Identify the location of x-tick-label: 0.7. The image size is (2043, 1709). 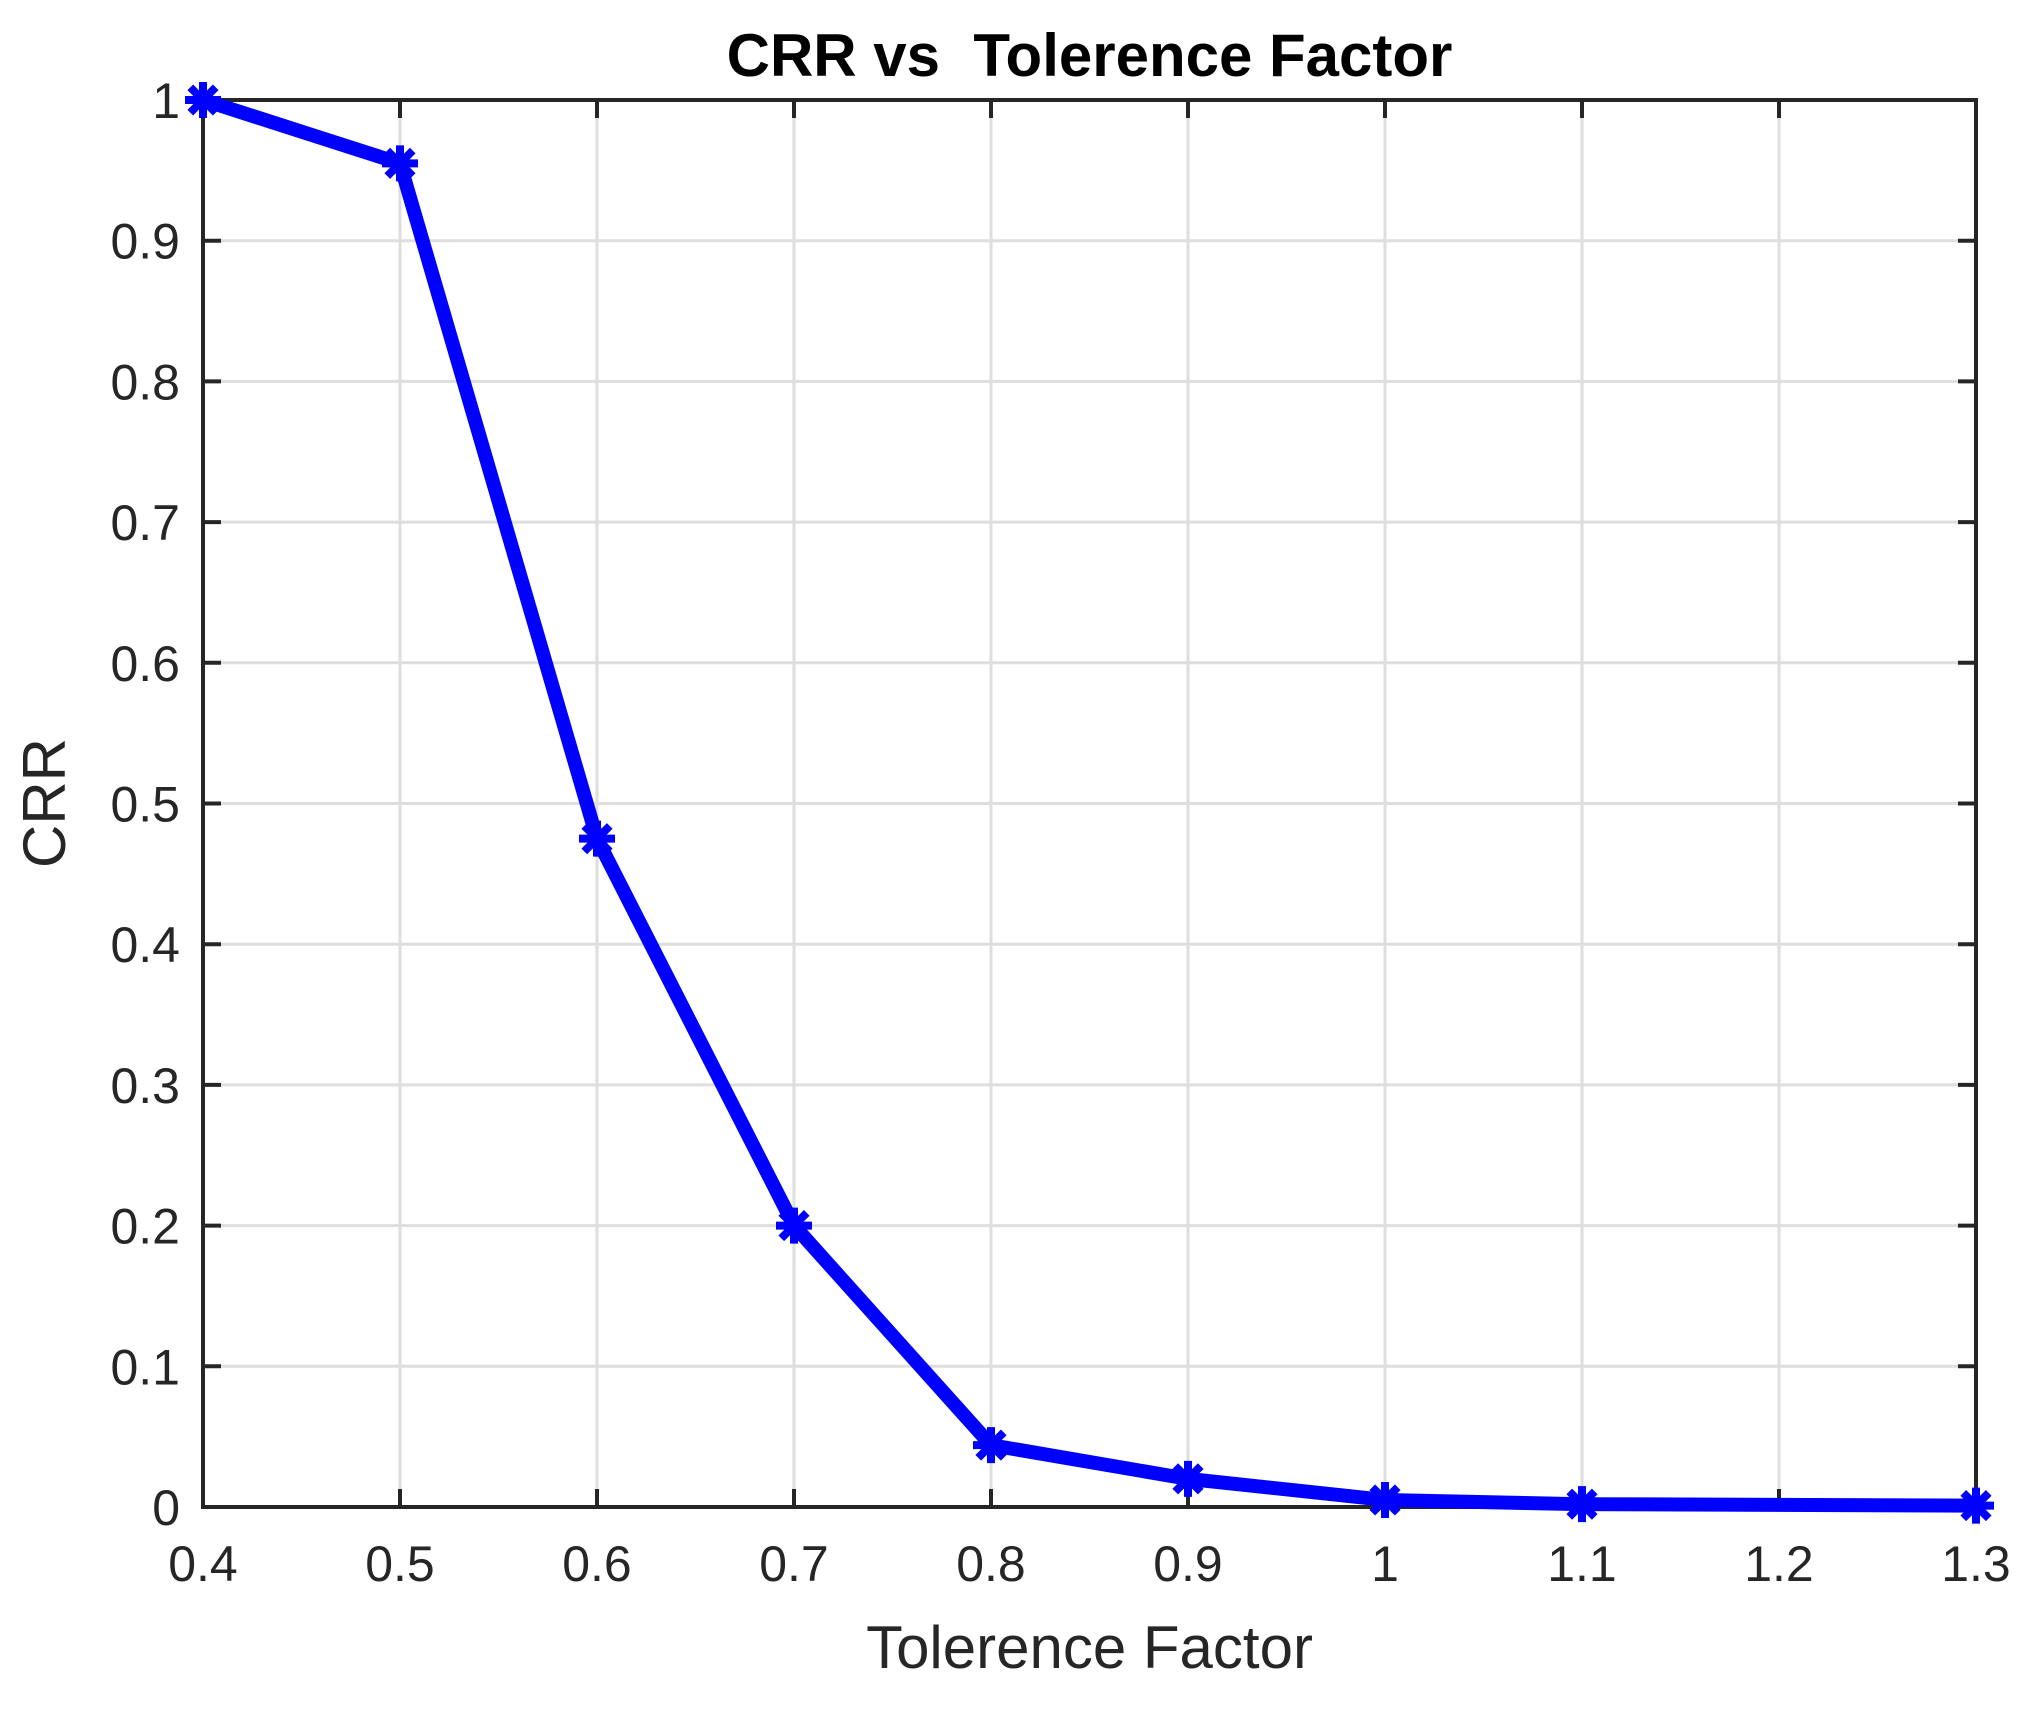
(794, 1564).